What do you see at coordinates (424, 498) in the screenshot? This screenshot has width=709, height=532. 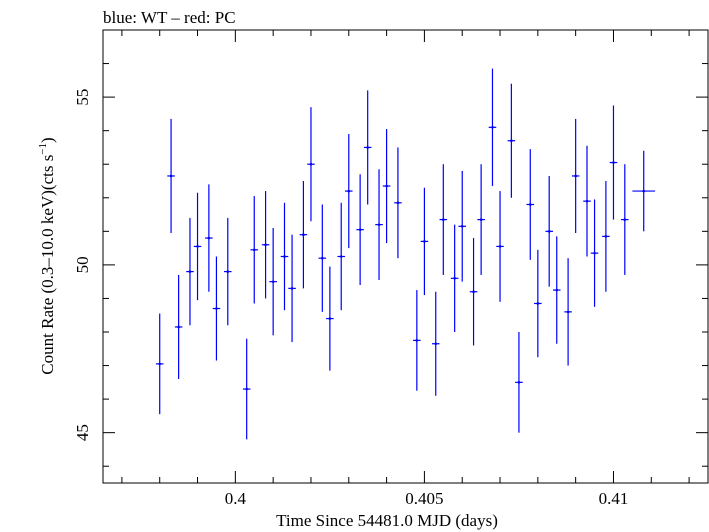 I see `x-tick-label: 0.405` at bounding box center [424, 498].